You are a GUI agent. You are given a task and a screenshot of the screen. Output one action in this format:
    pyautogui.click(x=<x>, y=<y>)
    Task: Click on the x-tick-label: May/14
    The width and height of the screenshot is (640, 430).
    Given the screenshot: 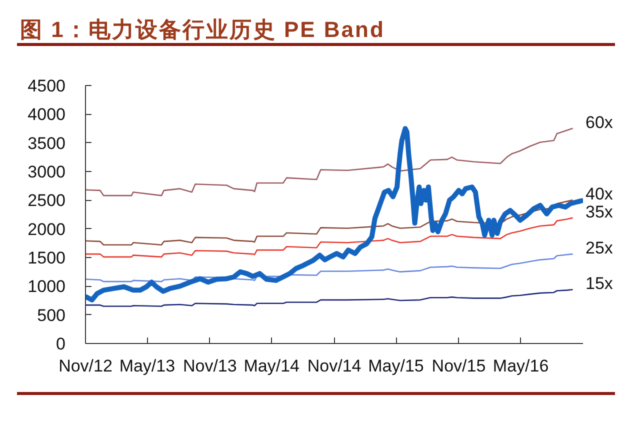 What is the action you would take?
    pyautogui.click(x=272, y=366)
    